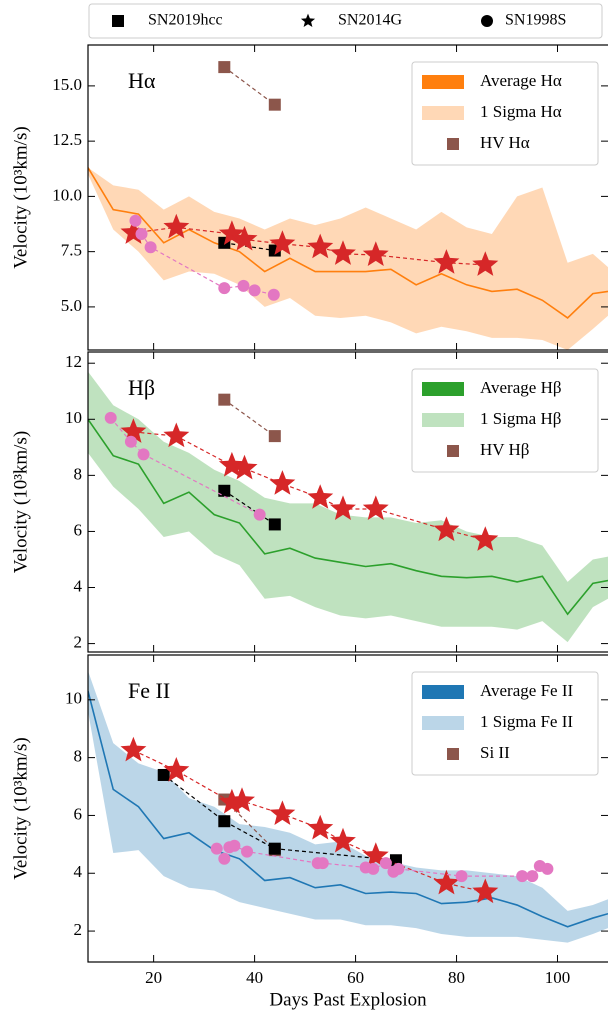 This screenshot has width=608, height=1016. Describe the element at coordinates (67, 194) in the screenshot. I see `y-tick-label: 10.0` at that location.